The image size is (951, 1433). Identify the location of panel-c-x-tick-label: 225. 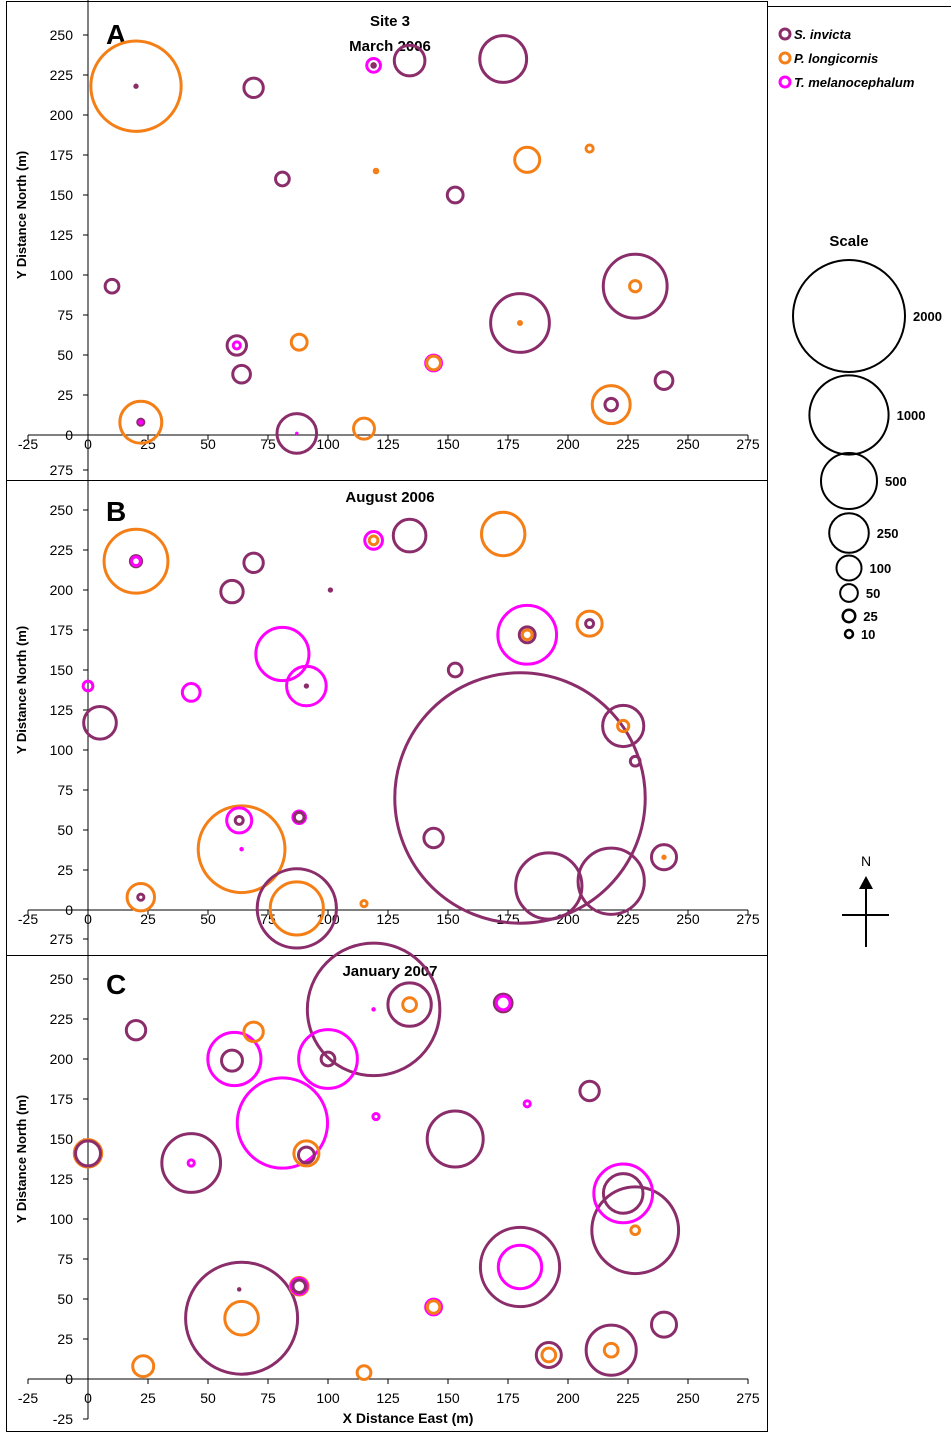
(628, 1398).